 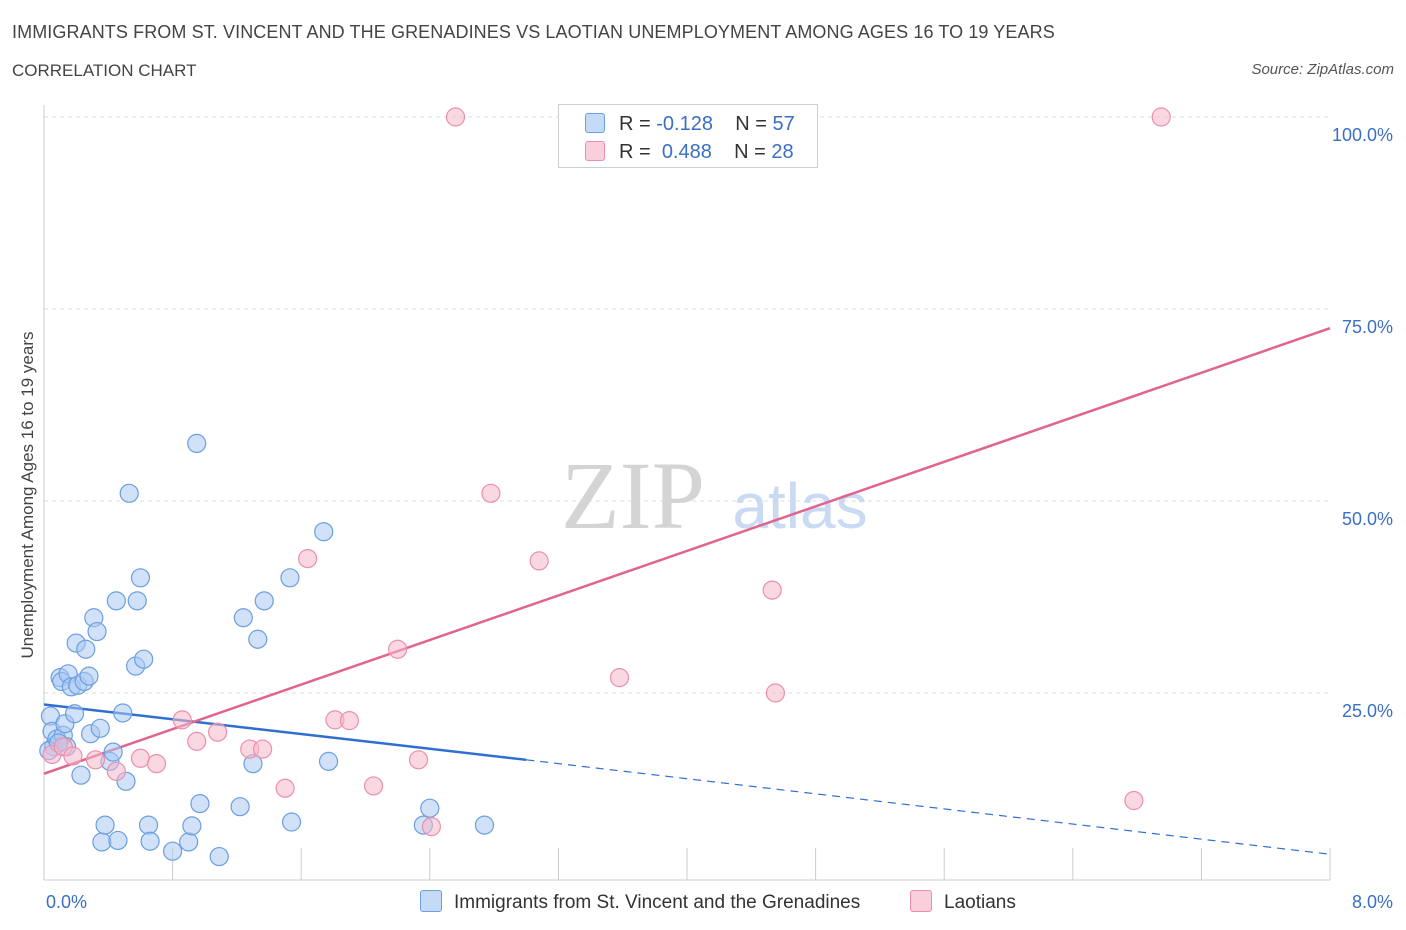 What do you see at coordinates (921, 901) in the screenshot?
I see `series-swatch-pink` at bounding box center [921, 901].